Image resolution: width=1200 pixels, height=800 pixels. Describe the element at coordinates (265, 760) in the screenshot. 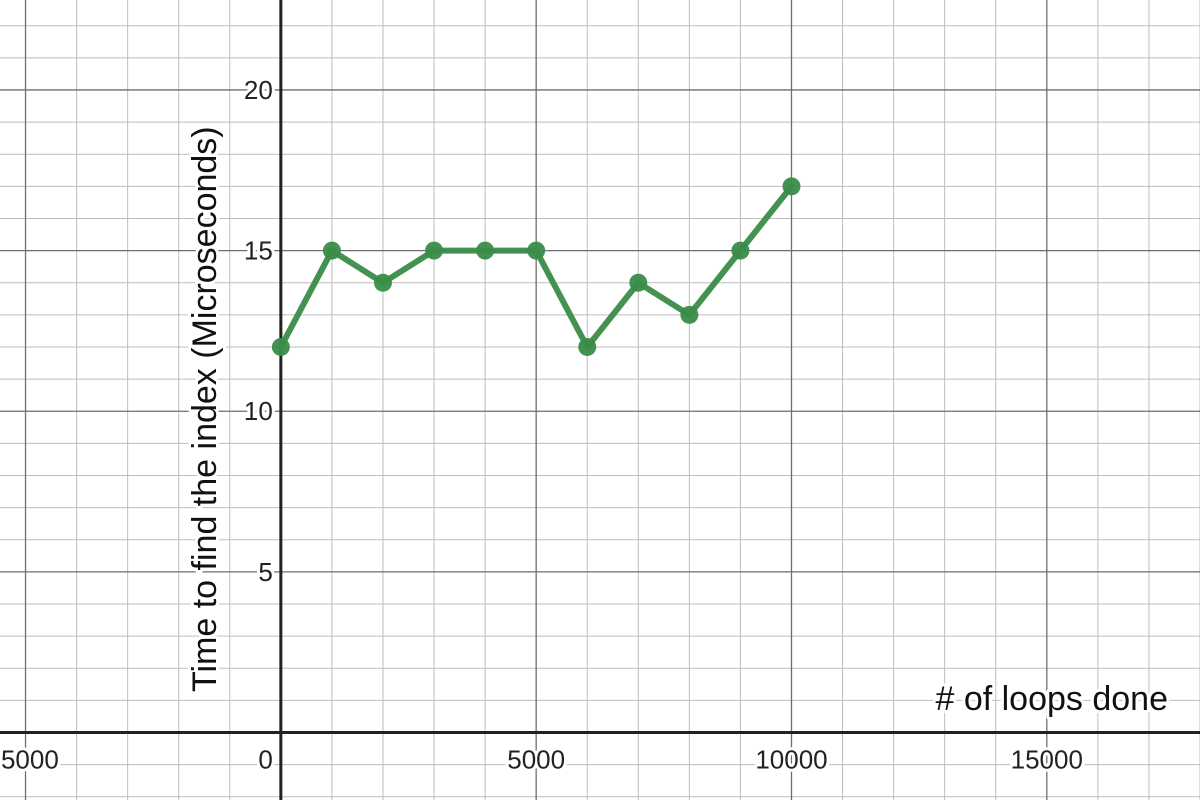

I see `x-tick-label: 0` at that location.